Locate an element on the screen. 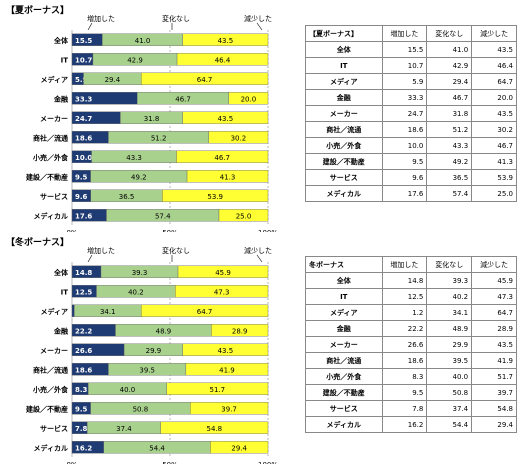  summer-table-value: 41.3 is located at coordinates (494, 161).